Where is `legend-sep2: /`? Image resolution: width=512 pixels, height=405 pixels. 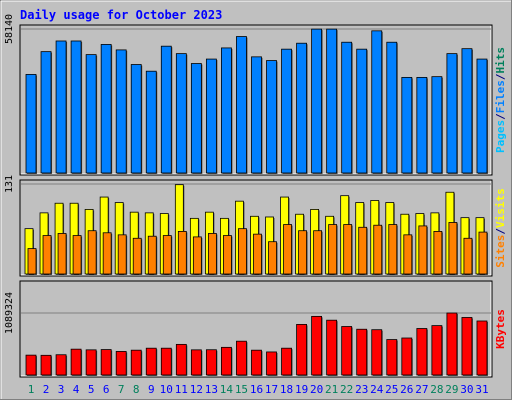
legend-sep2: / is located at coordinates (500, 76).